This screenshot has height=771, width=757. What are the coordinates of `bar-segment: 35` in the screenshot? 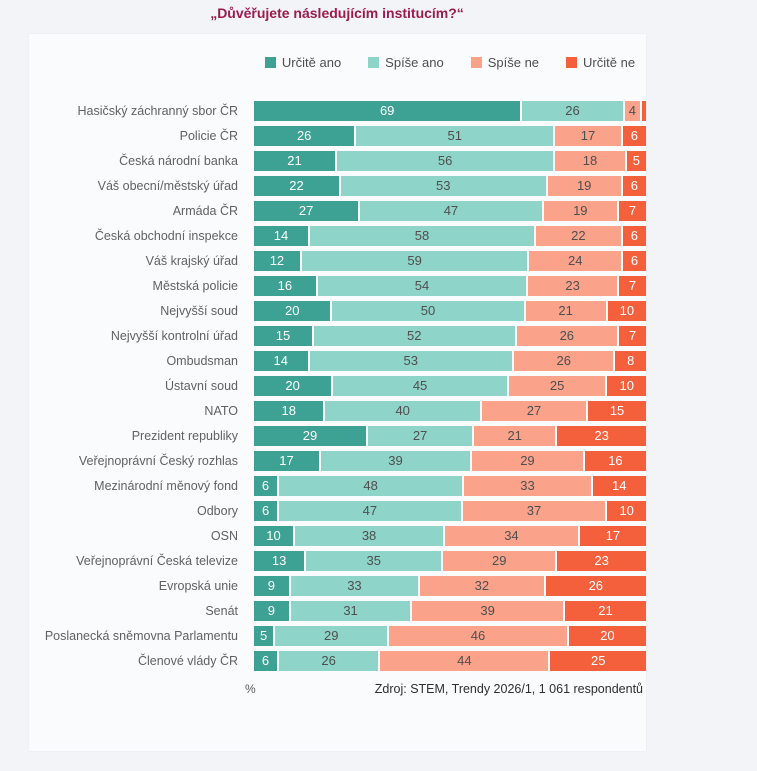 It's located at (374, 560).